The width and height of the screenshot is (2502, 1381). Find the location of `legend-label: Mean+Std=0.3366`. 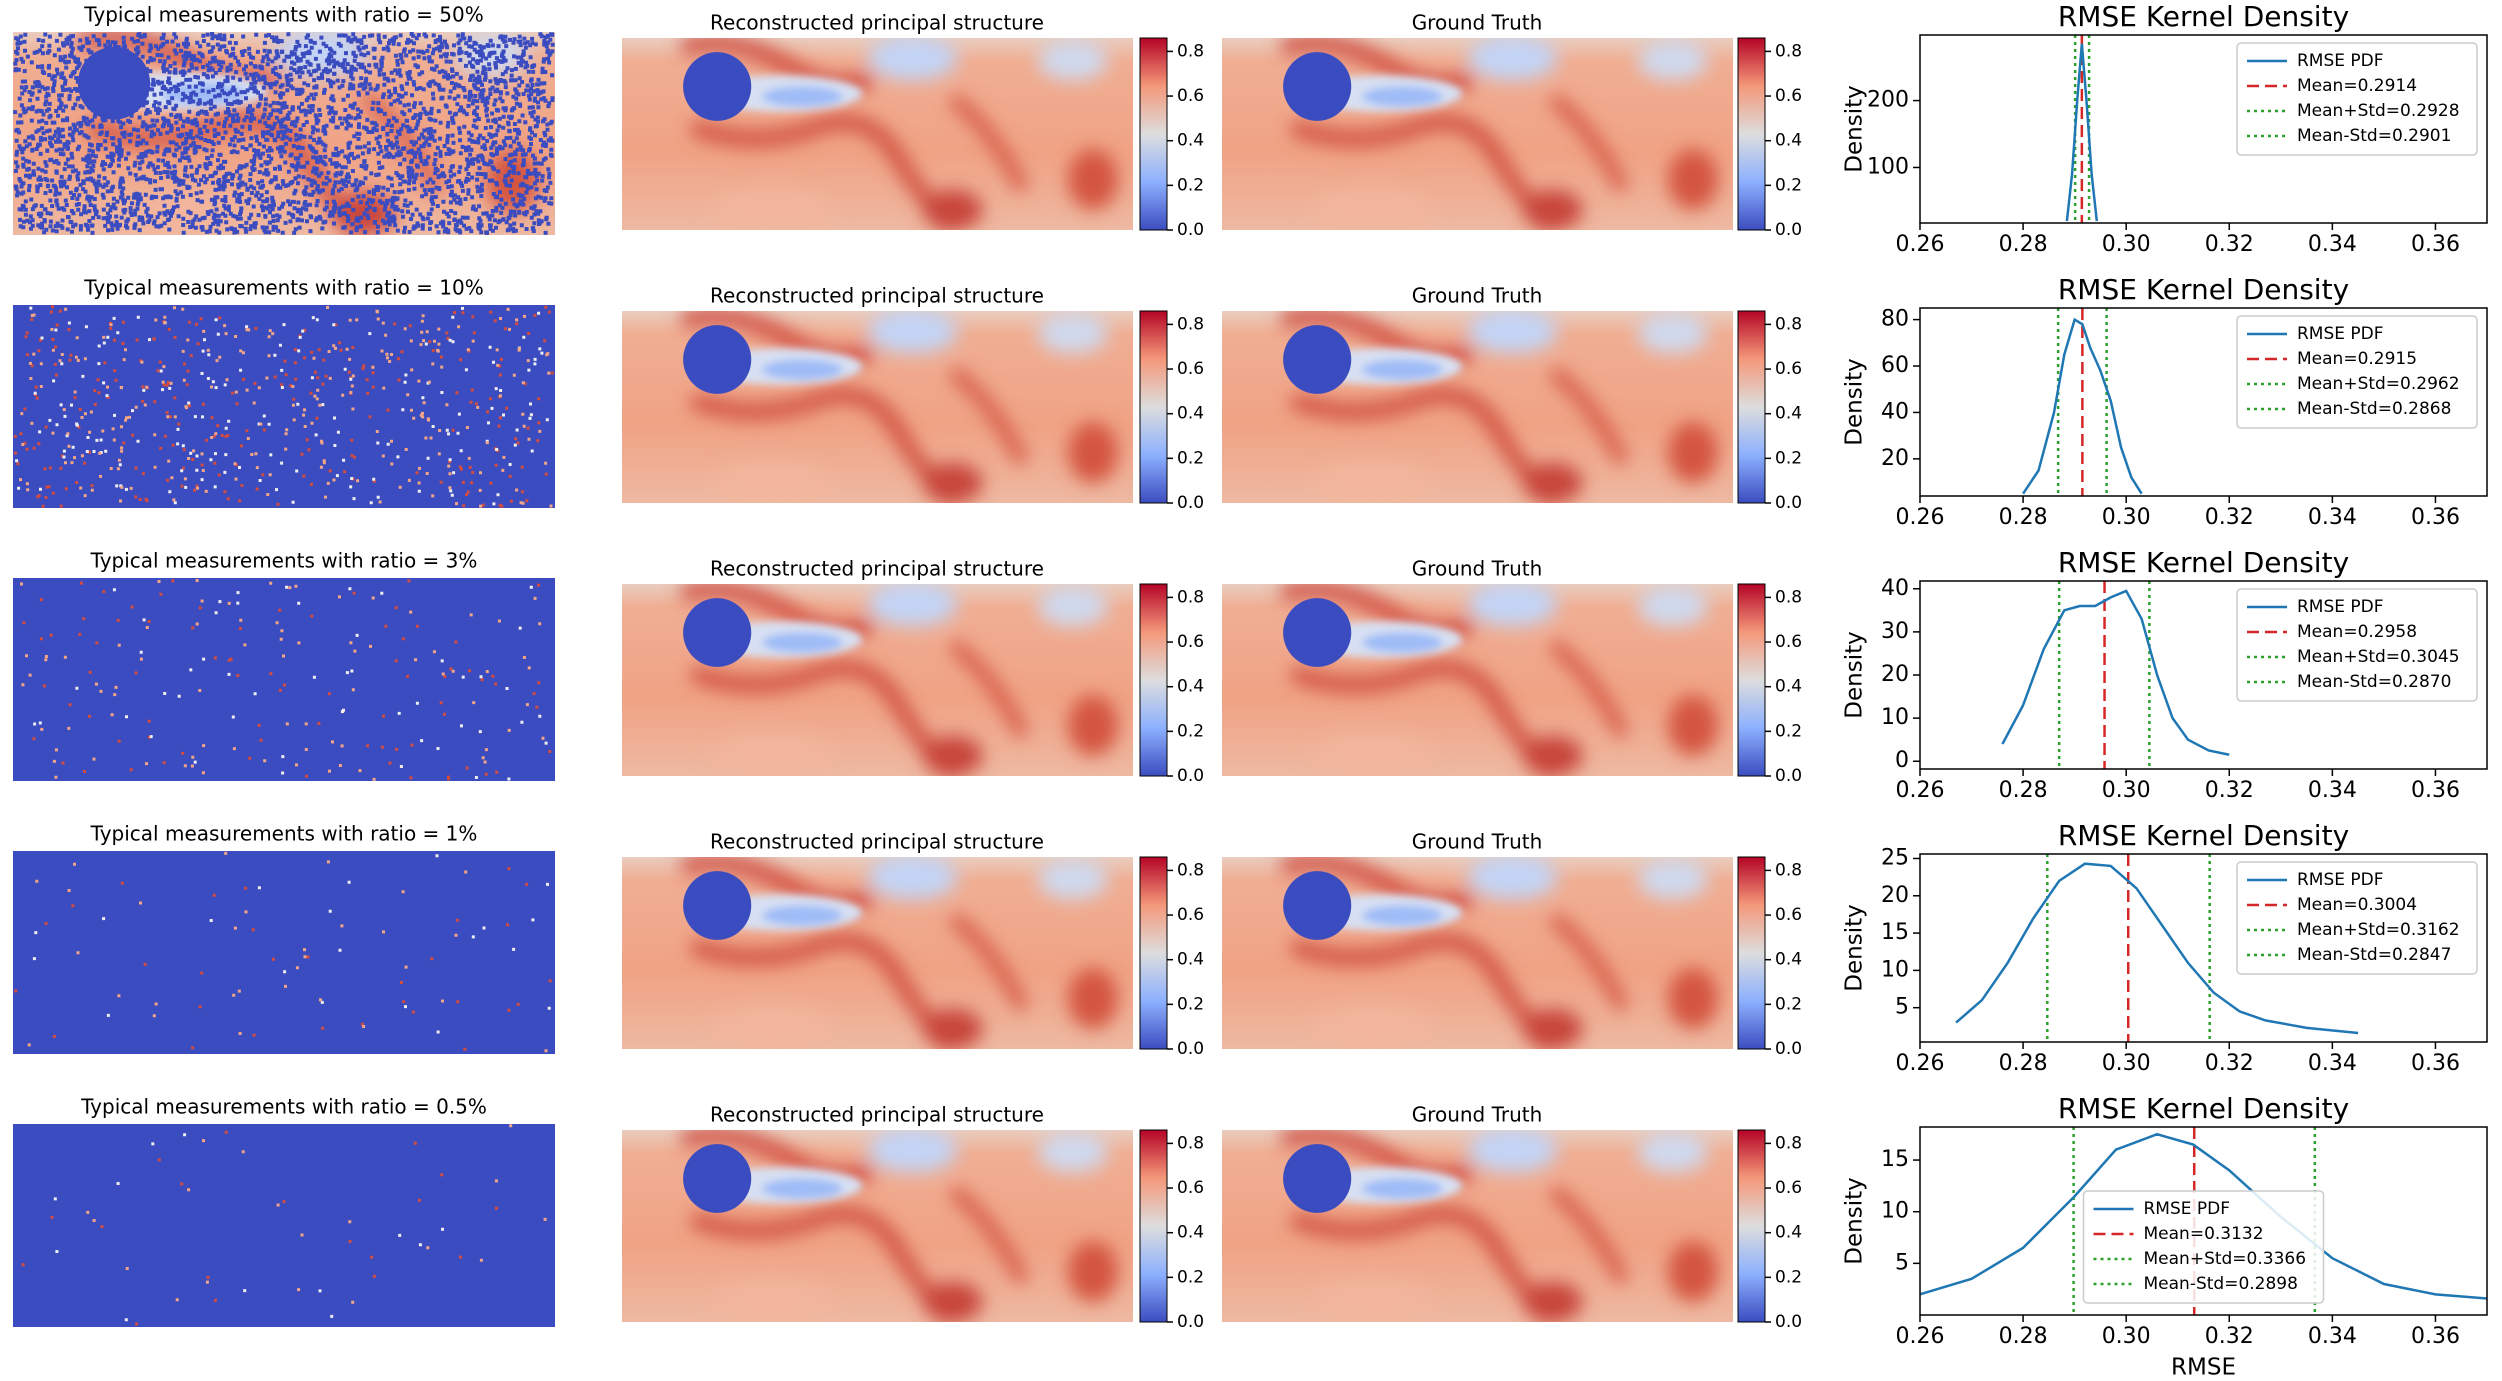

legend-label: Mean+Std=0.3366 is located at coordinates (2225, 1259).